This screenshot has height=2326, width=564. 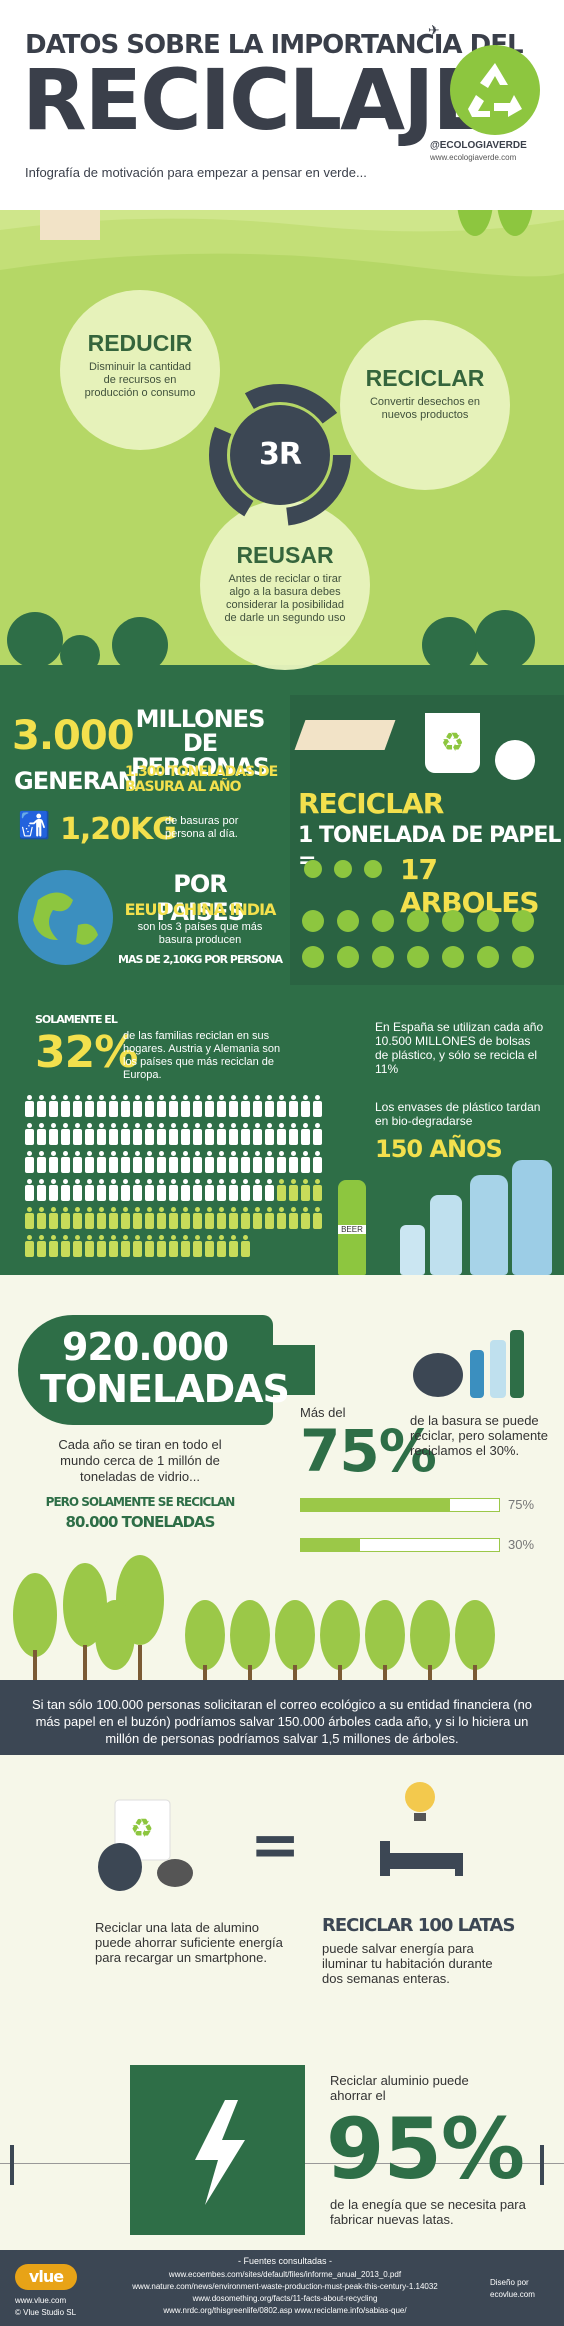 I want to click on latas-title: RECICLAR 100 LATAS, so click(x=418, y=1925).